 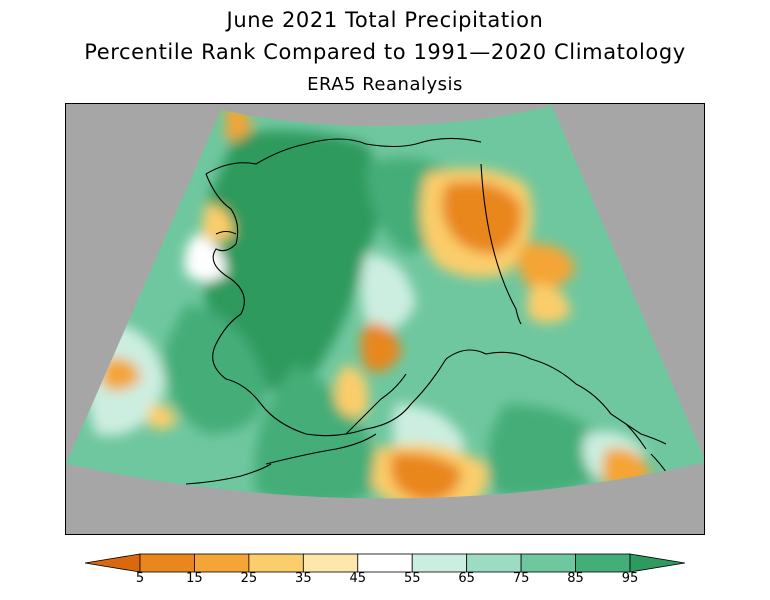 I want to click on colorbar-arrow-high, so click(x=657, y=563).